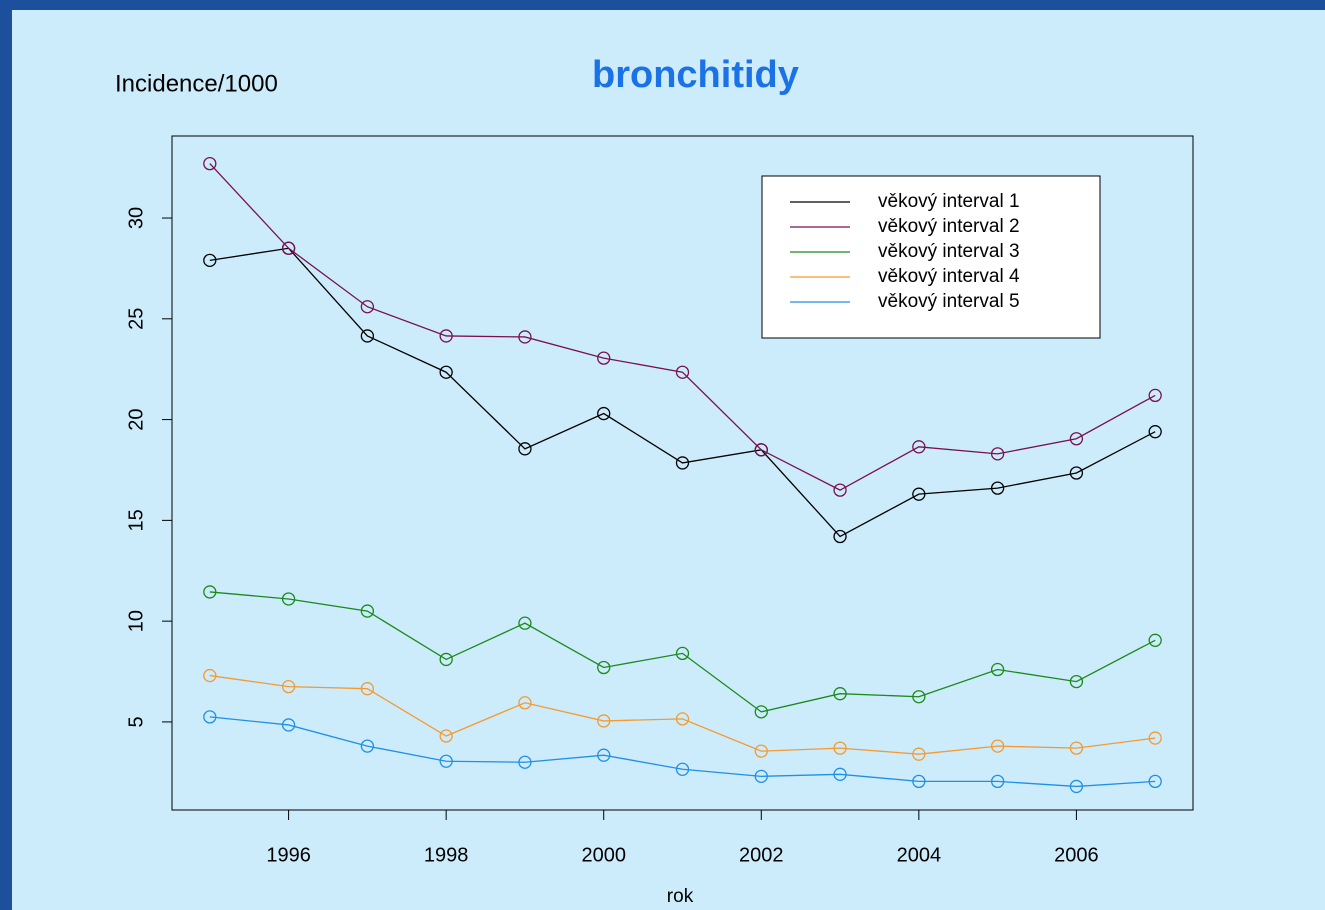 Image resolution: width=1325 pixels, height=910 pixels. I want to click on x-tick-label: 1996, so click(288, 855).